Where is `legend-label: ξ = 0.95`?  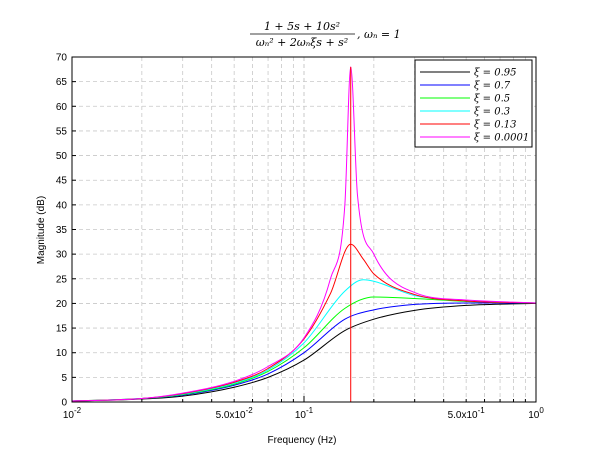 legend-label: ξ = 0.95 is located at coordinates (495, 73).